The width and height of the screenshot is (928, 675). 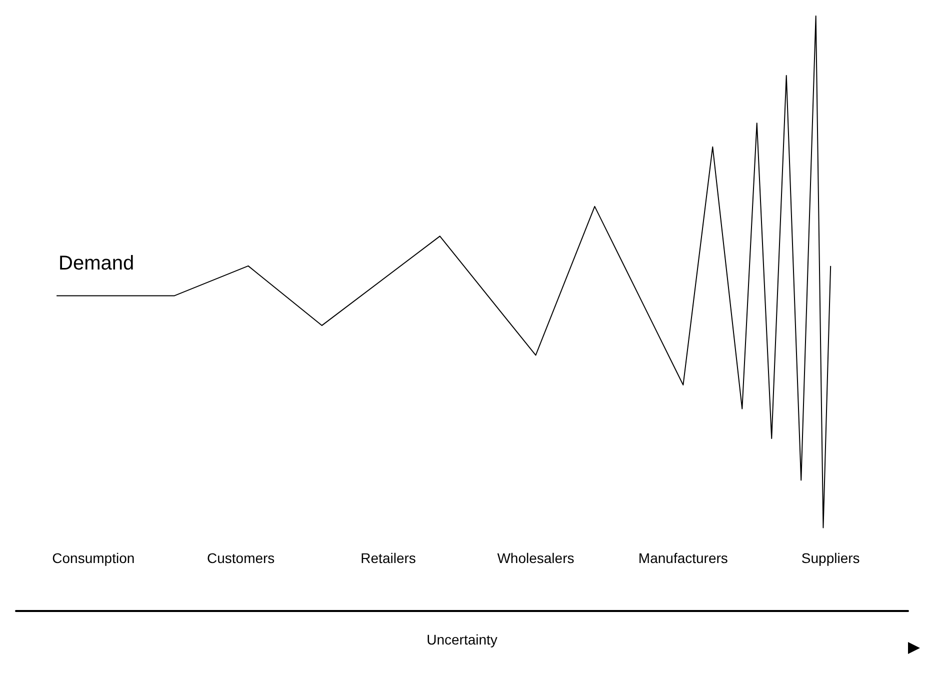 What do you see at coordinates (96, 263) in the screenshot?
I see `series-label: Demand` at bounding box center [96, 263].